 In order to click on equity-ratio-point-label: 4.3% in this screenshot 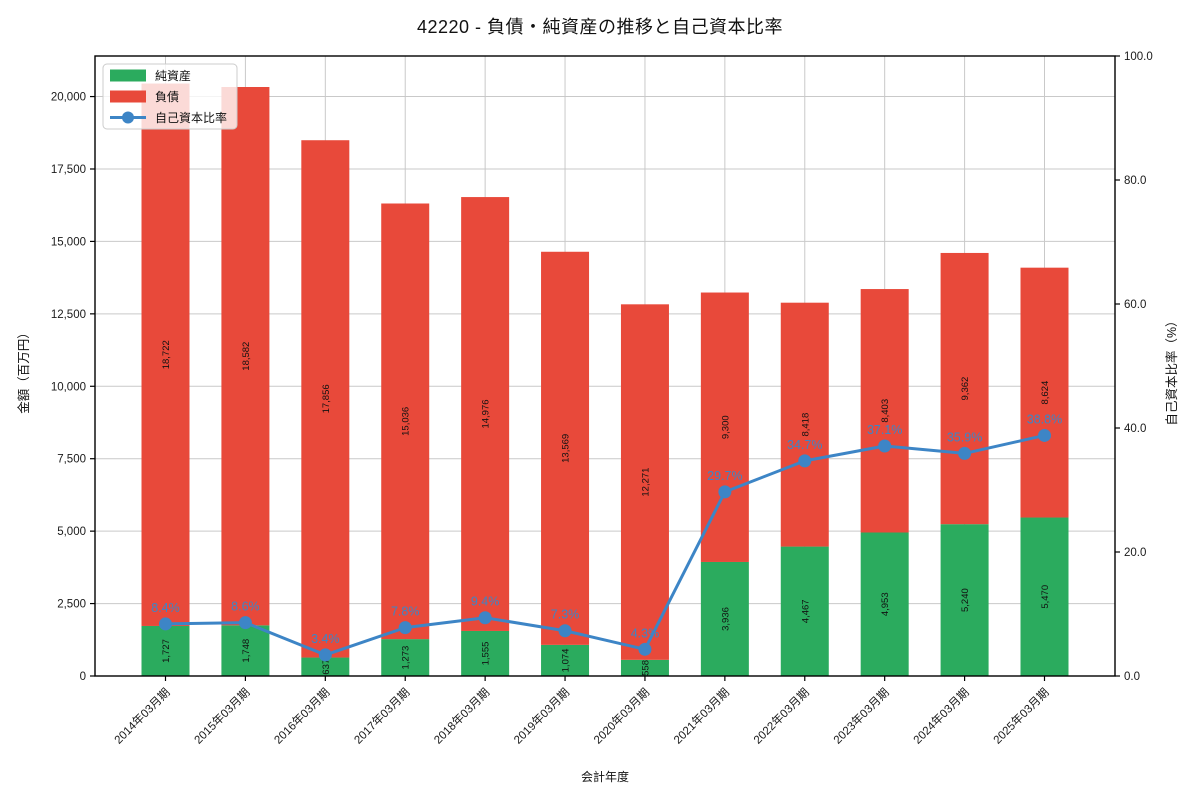, I will do `click(645, 633)`.